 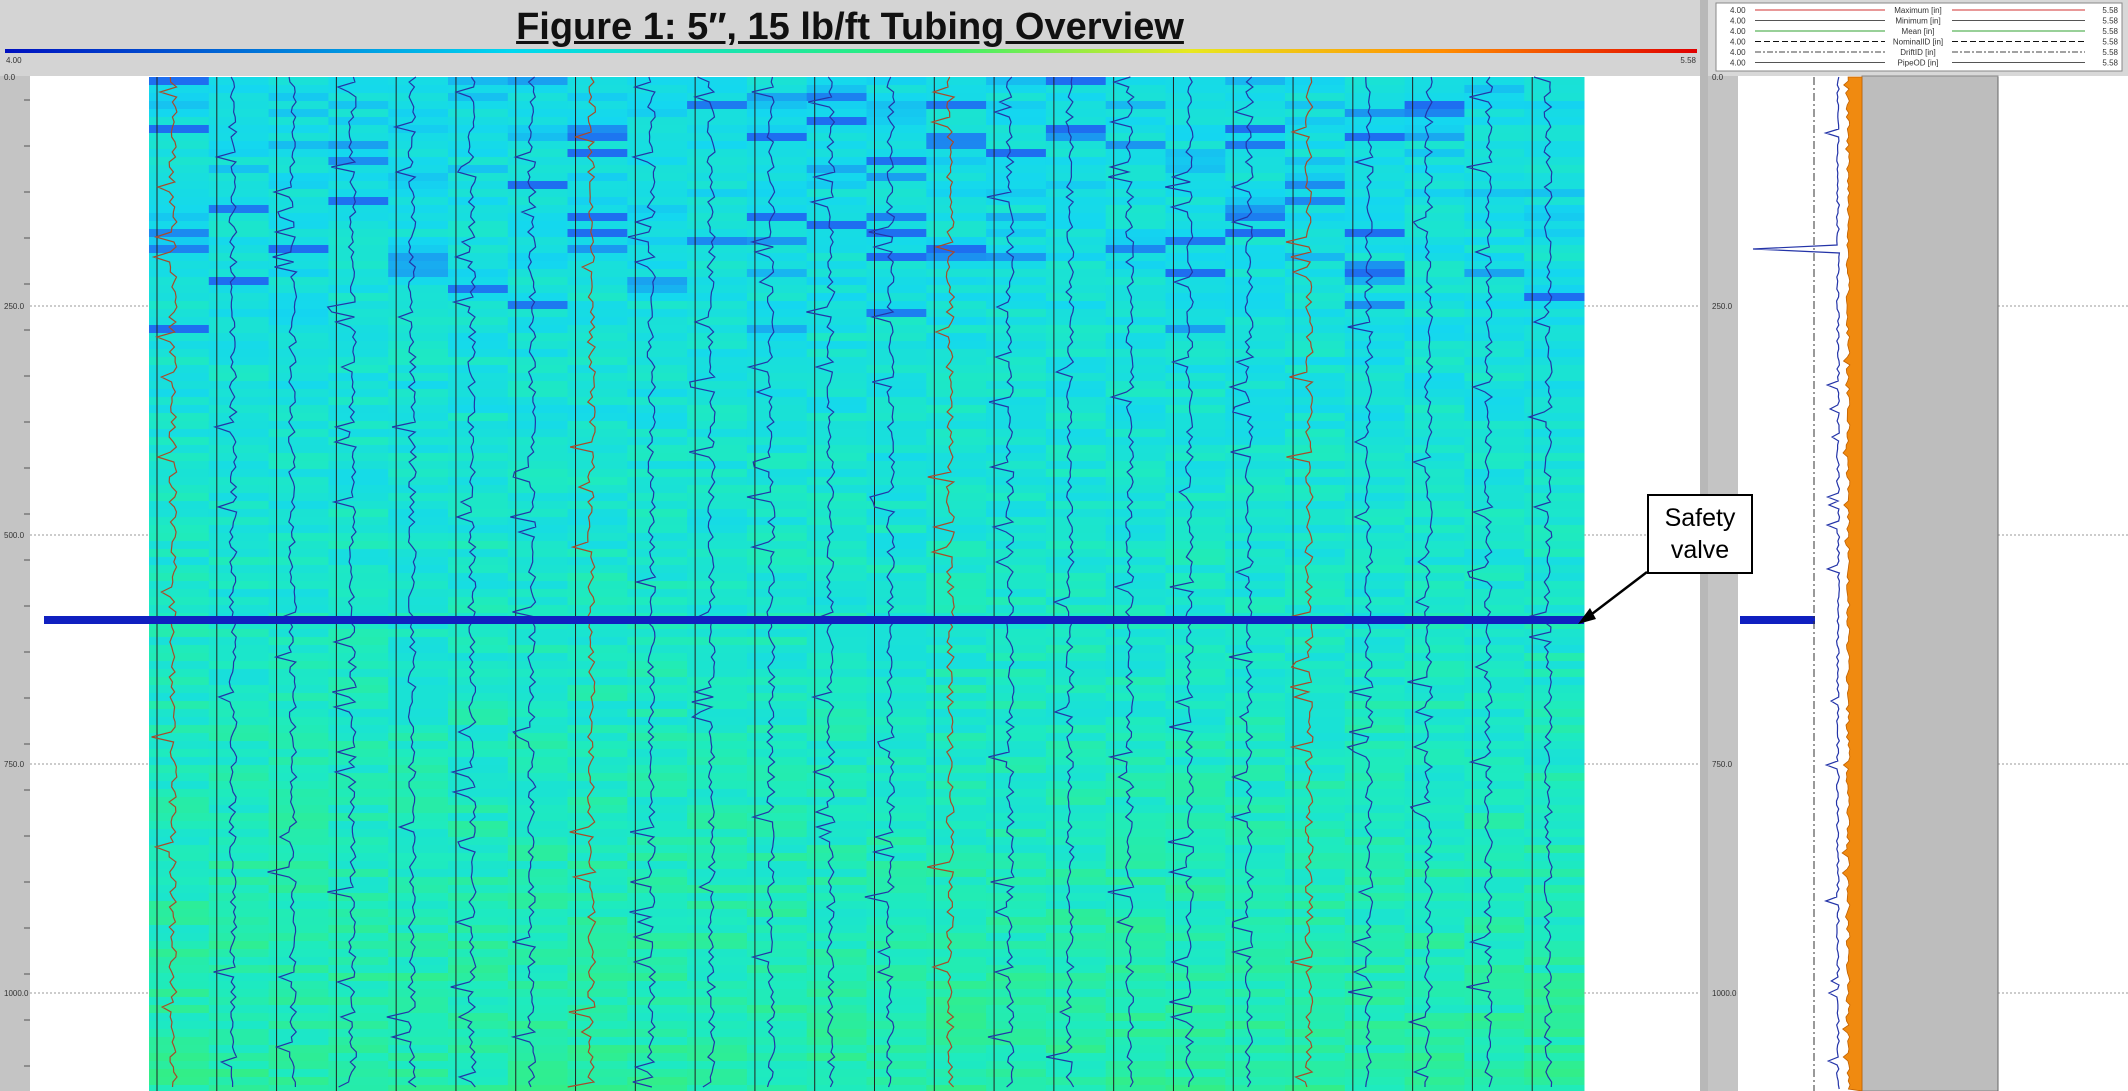 What do you see at coordinates (1000, 582) in the screenshot?
I see `track-trace` at bounding box center [1000, 582].